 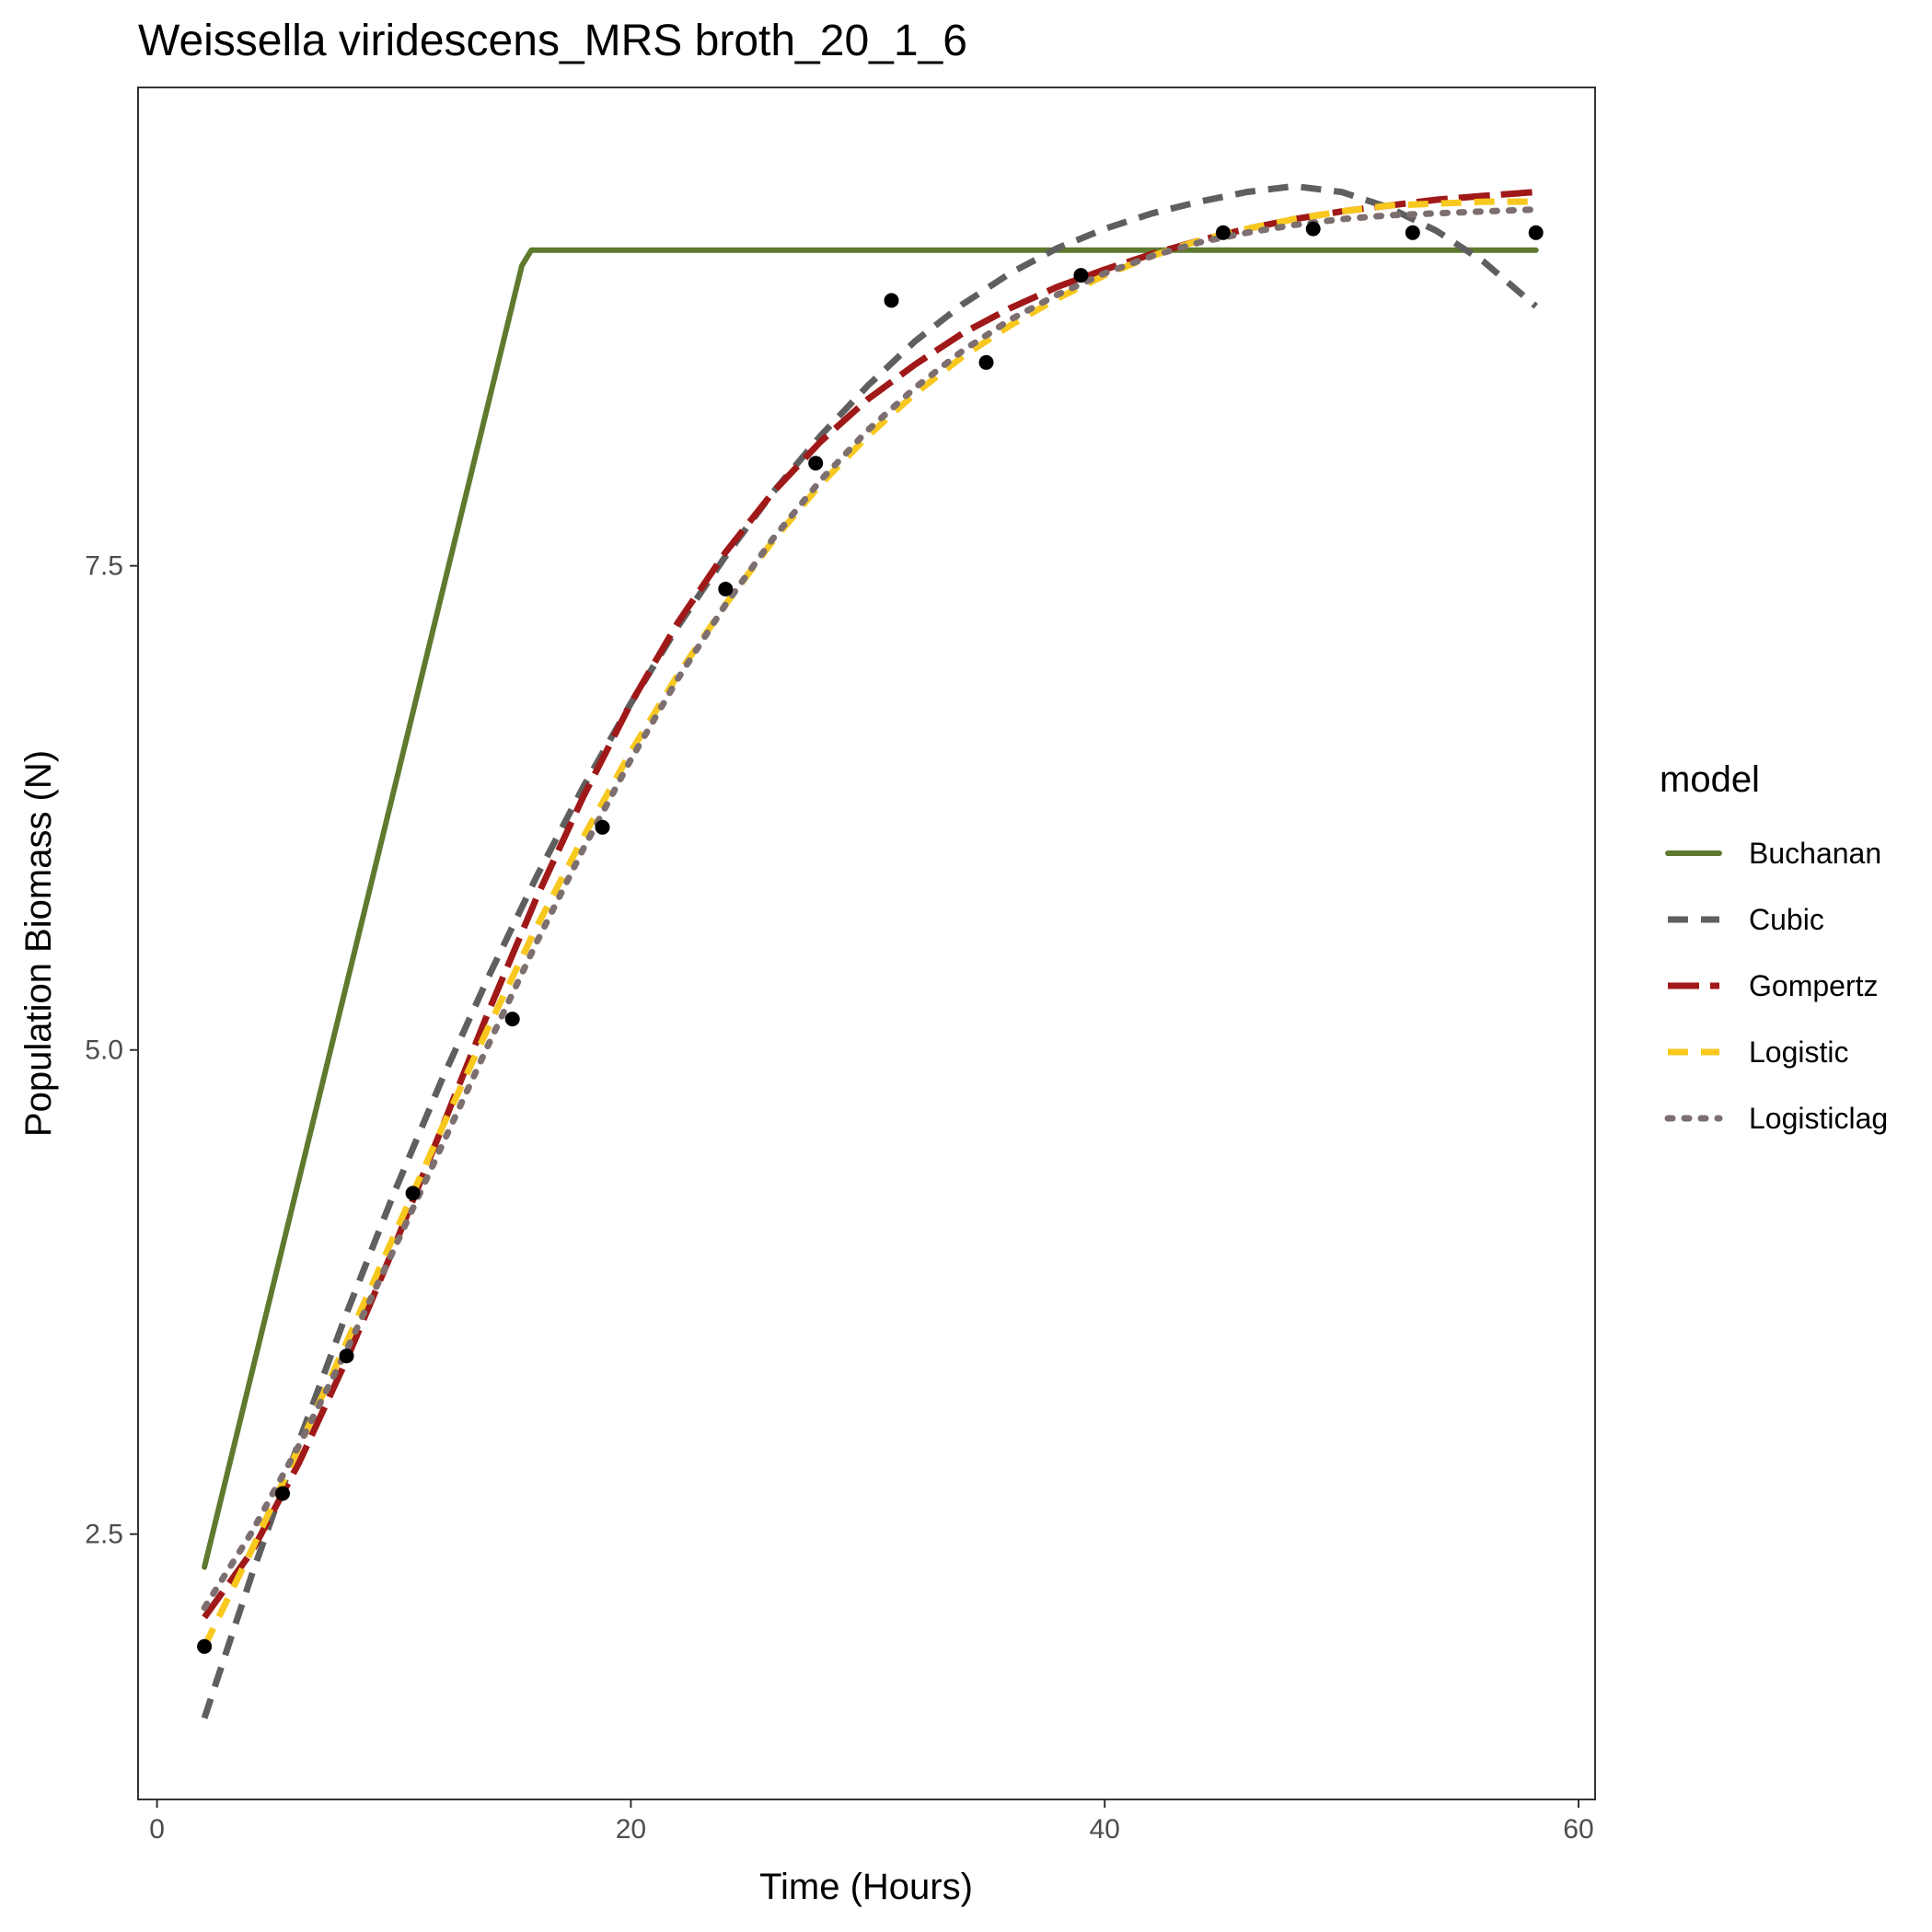 What do you see at coordinates (1578, 1830) in the screenshot?
I see `x-tick-label: 60` at bounding box center [1578, 1830].